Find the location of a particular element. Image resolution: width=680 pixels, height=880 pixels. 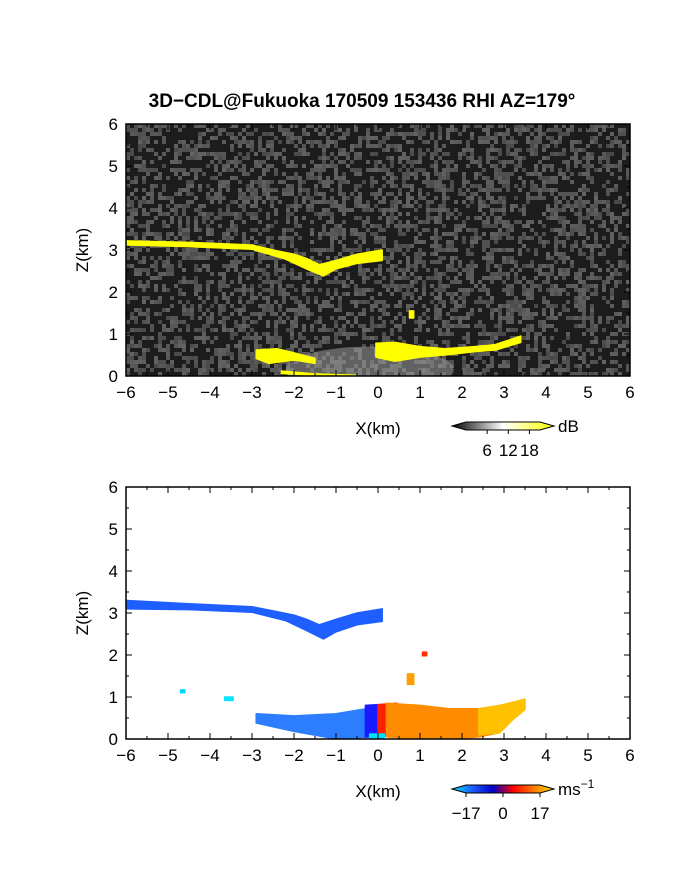

colorbar-unit: dB is located at coordinates (568, 426).